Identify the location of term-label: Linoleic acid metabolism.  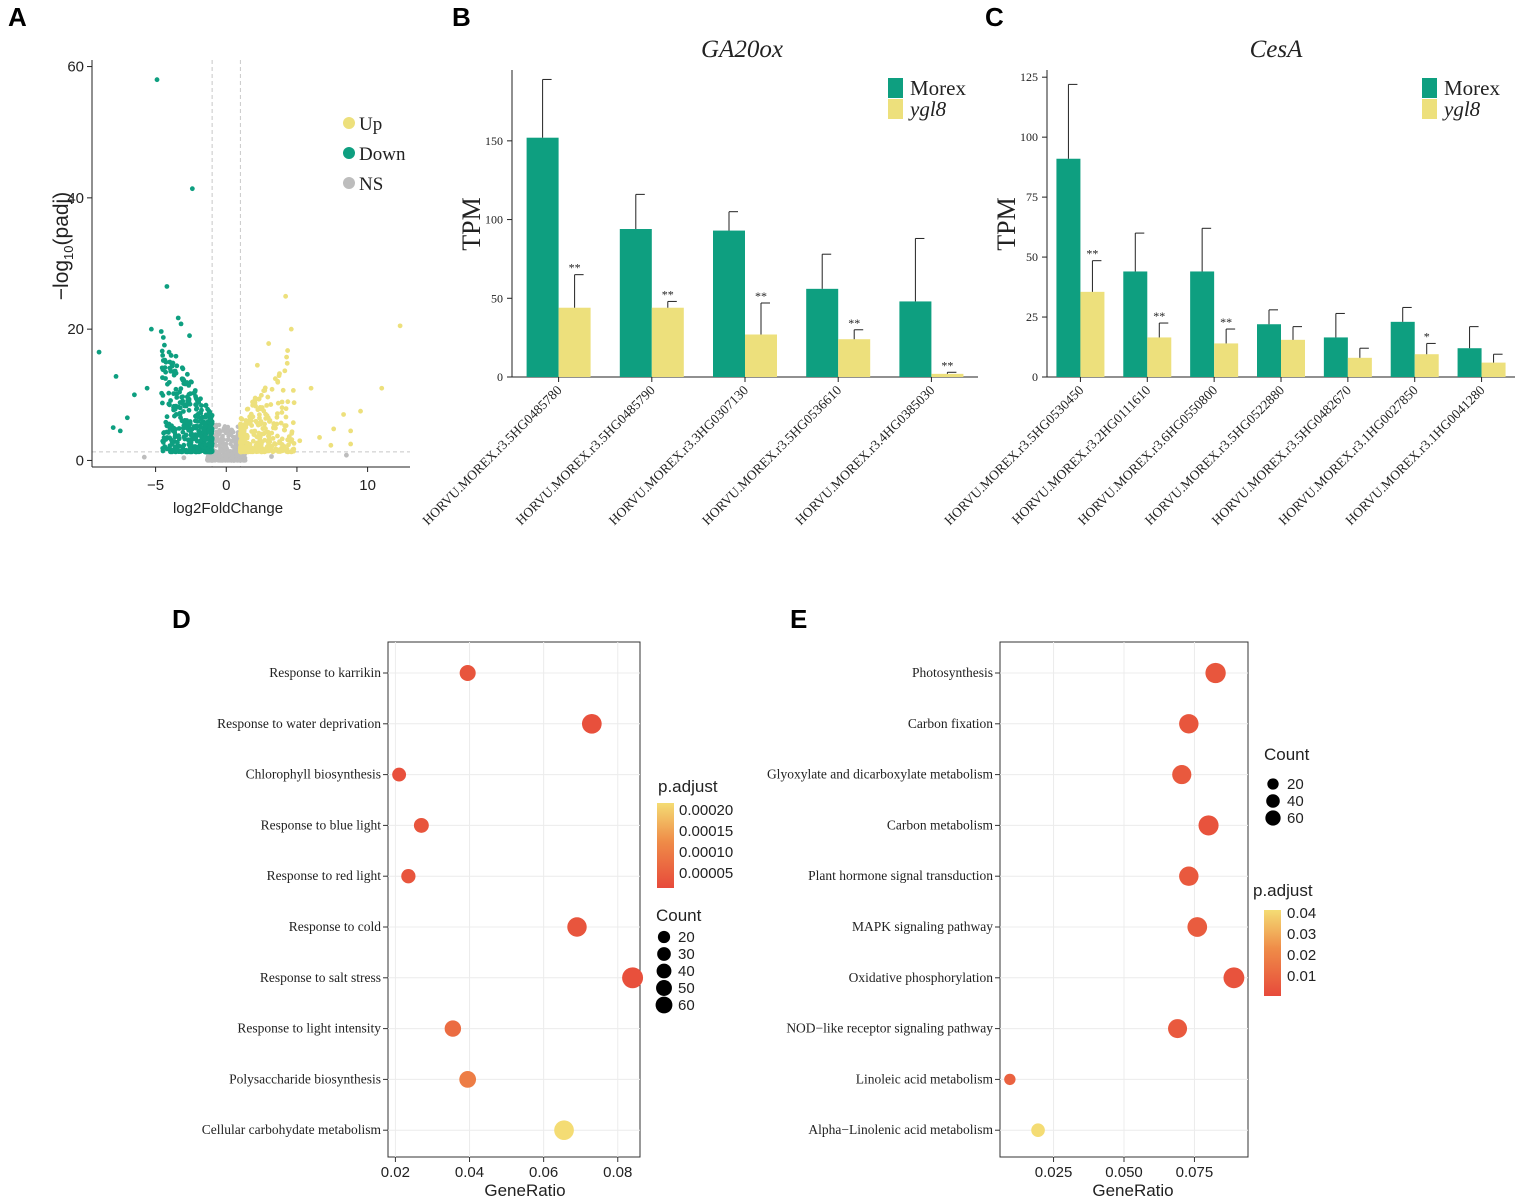
(925, 1078).